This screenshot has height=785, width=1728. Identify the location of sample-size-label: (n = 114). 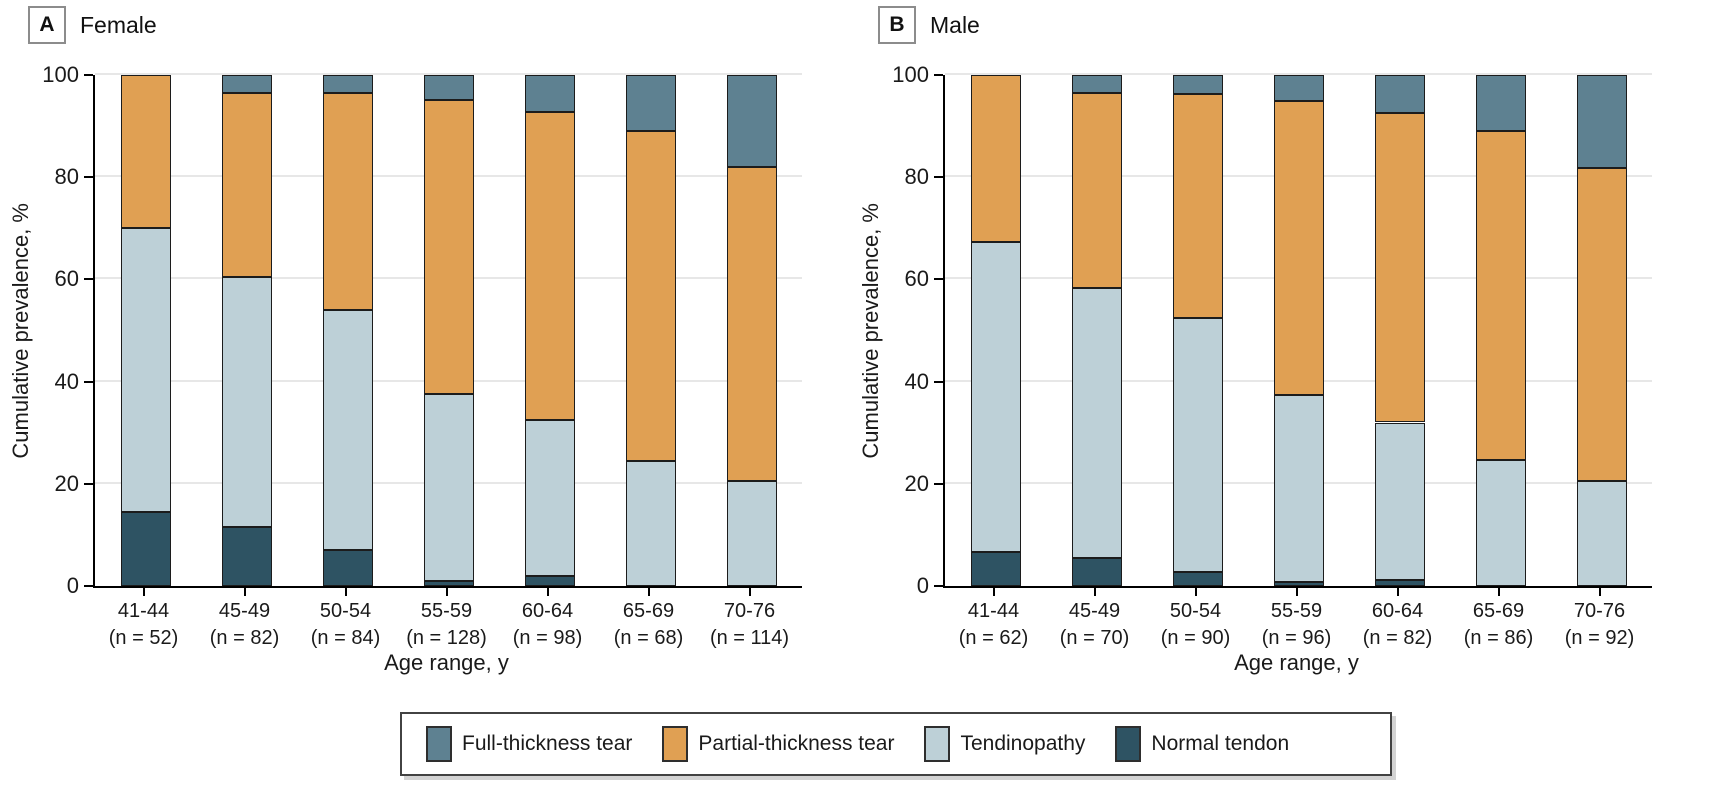
(749, 638).